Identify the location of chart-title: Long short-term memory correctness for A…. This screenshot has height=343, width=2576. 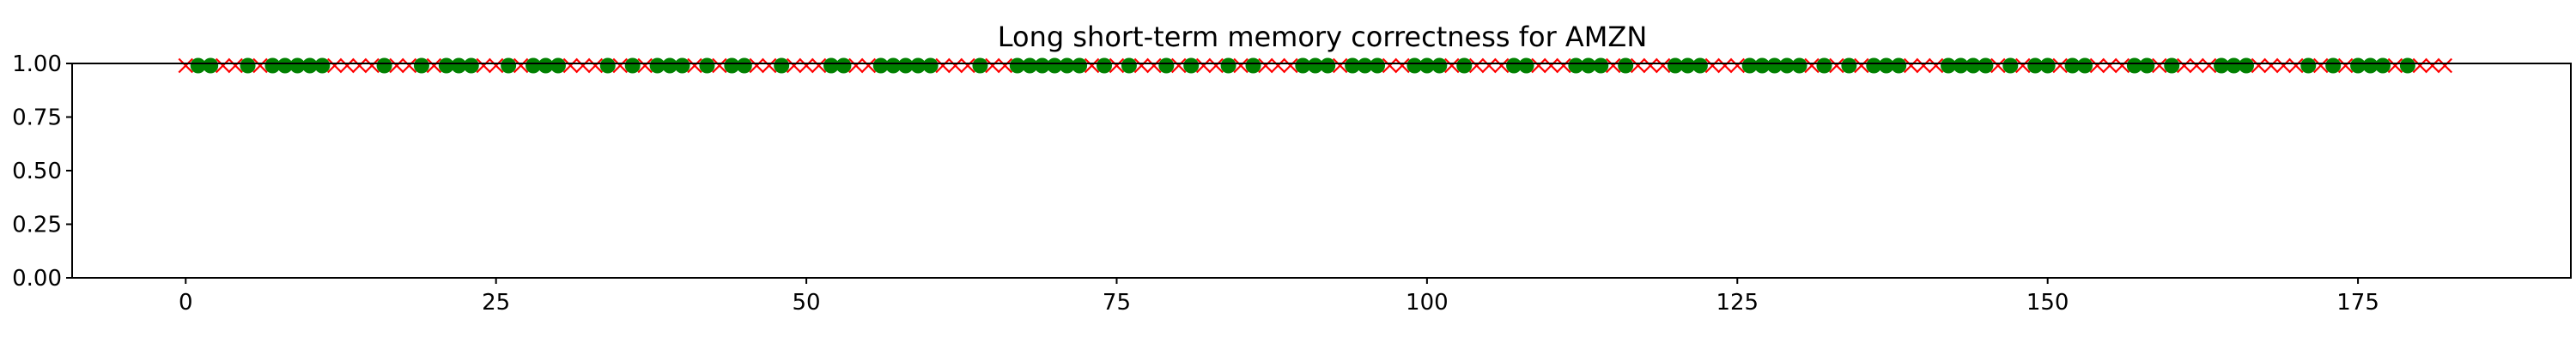
(1323, 37).